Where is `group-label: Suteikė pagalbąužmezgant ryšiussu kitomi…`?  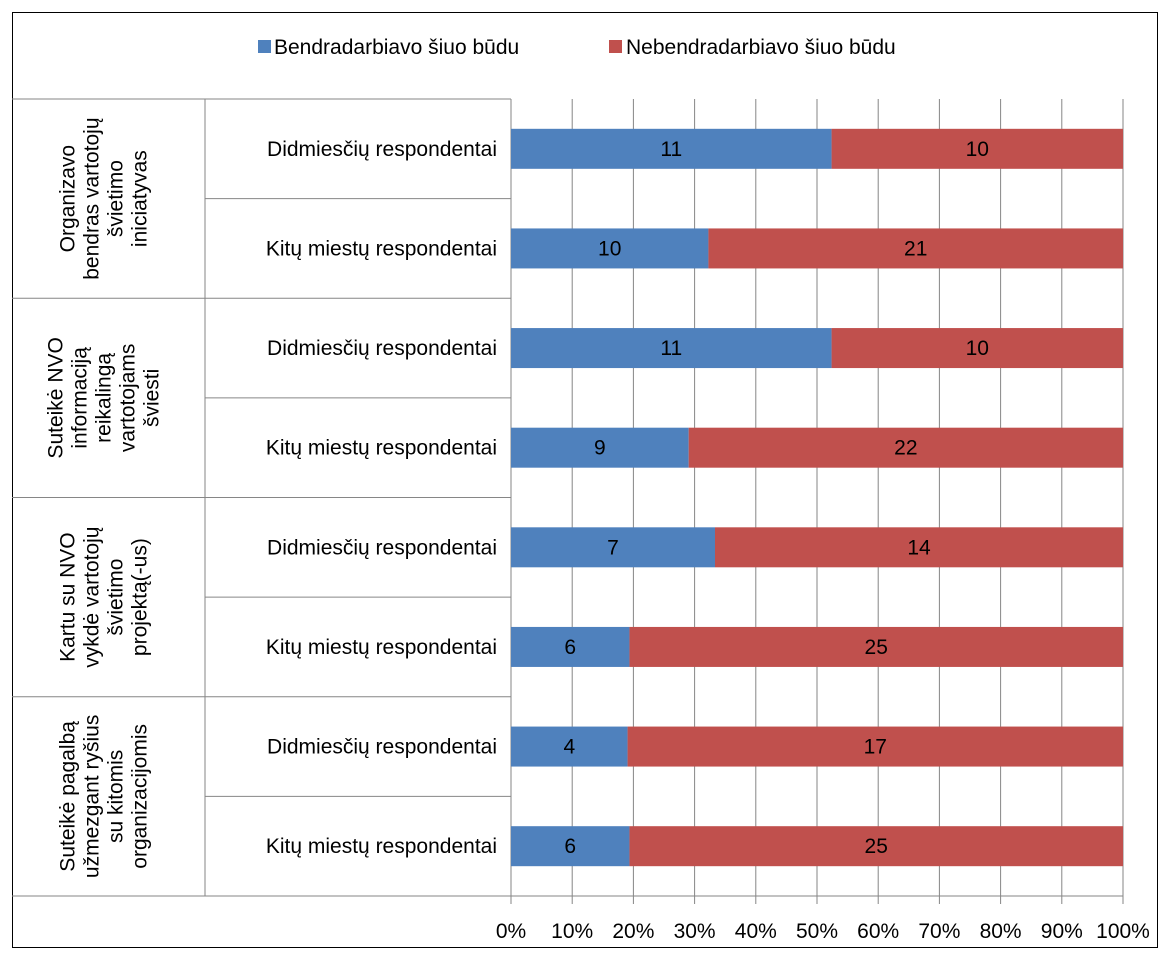 group-label: Suteikė pagalbąužmezgant ryšiussu kitomi… is located at coordinates (104, 796).